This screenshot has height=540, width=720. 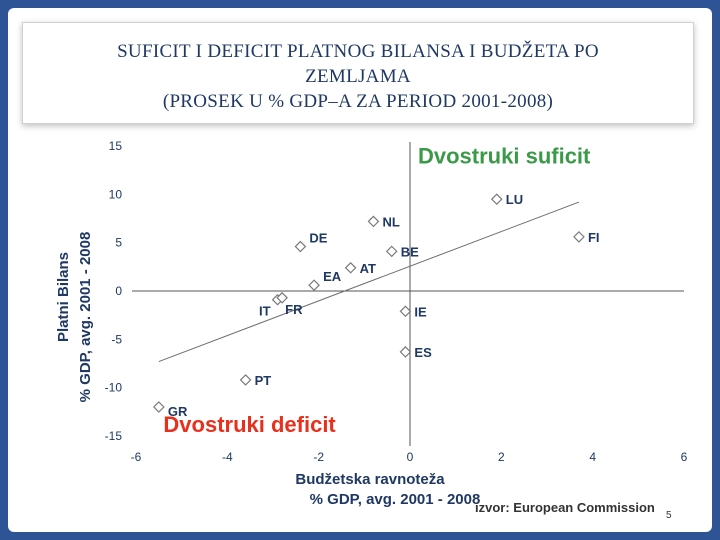 I want to click on y-axis-subtitle: % GDP, avg. 2001 - 2008, so click(x=85, y=317).